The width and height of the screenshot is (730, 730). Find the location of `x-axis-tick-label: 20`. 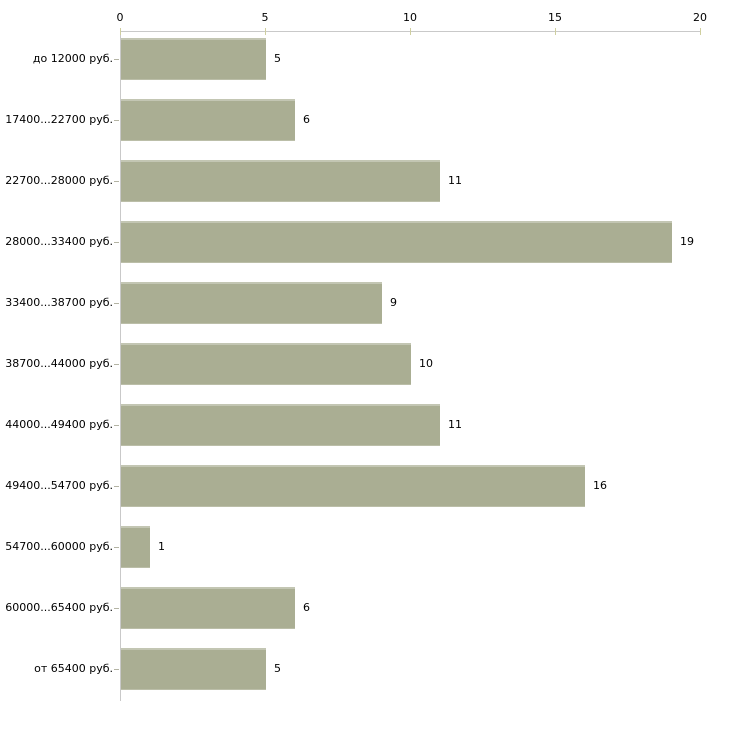

x-axis-tick-label: 20 is located at coordinates (700, 17).